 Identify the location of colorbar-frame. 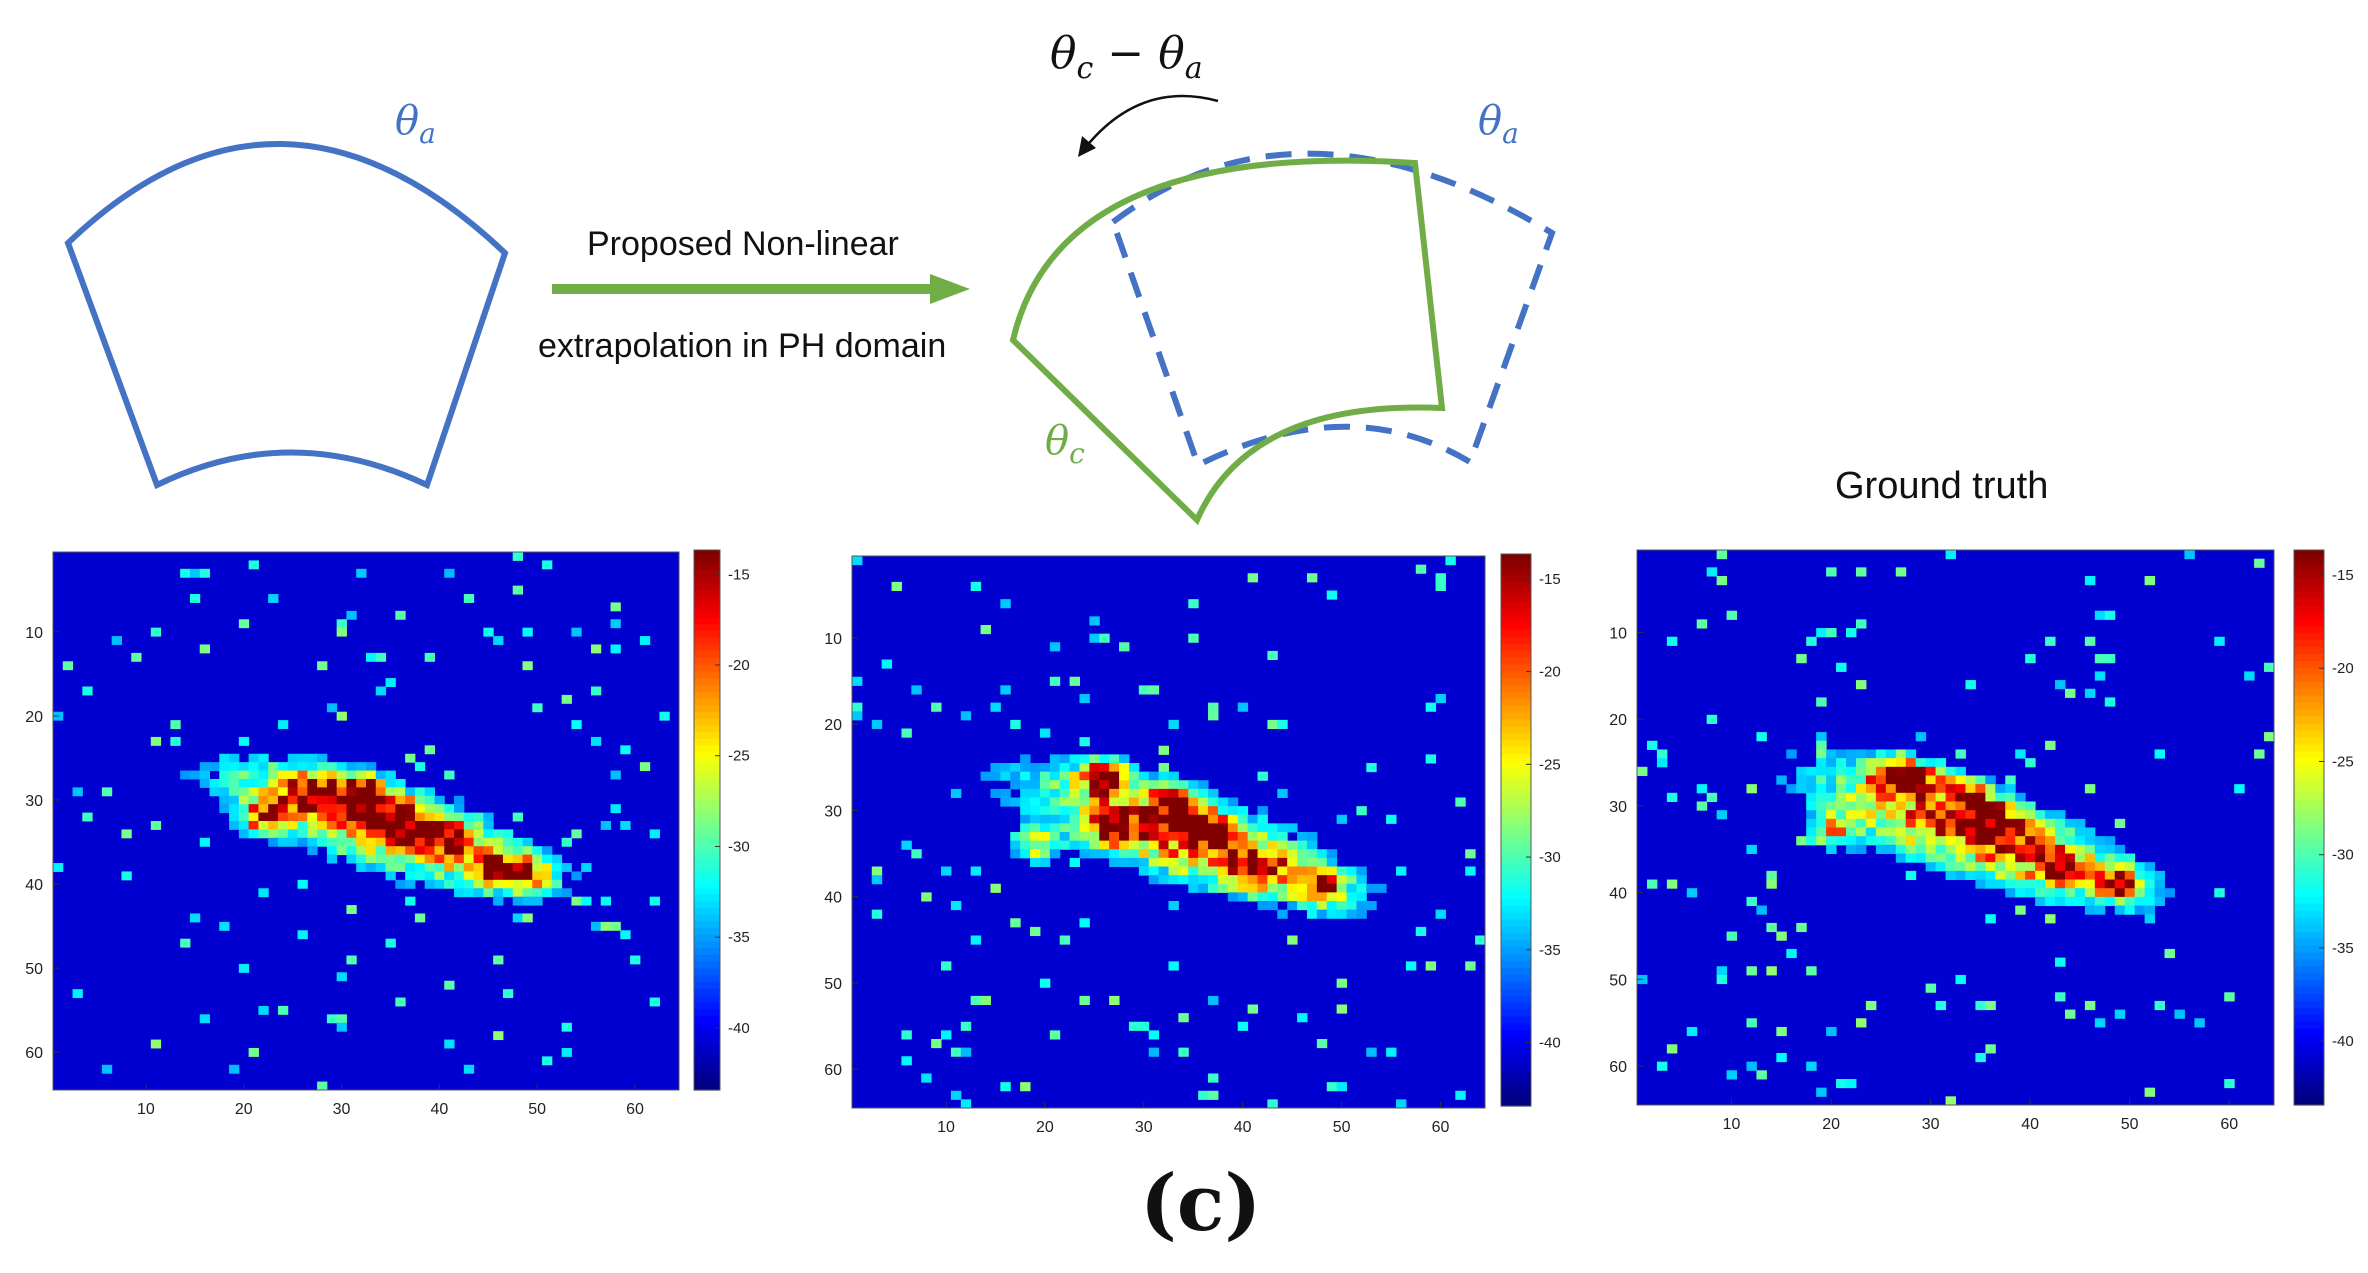
(1516, 830).